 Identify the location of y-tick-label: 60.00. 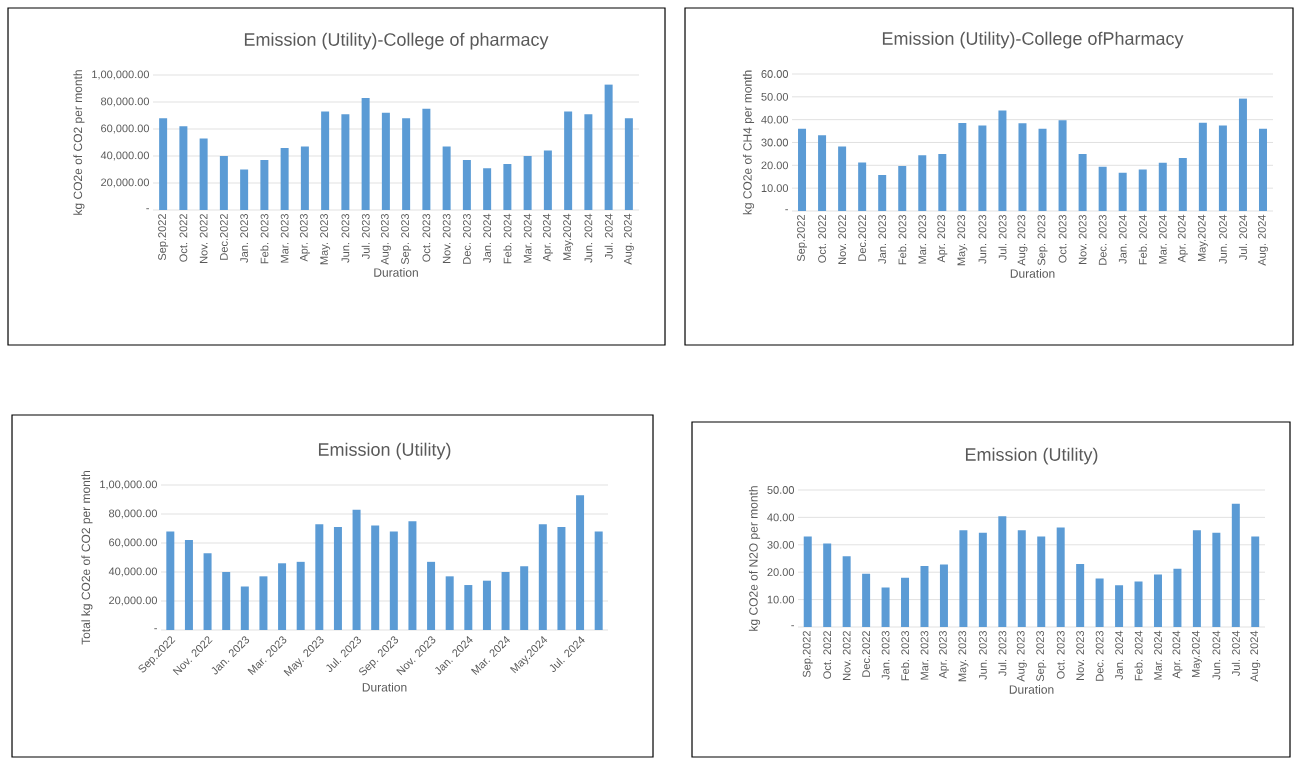
(775, 74).